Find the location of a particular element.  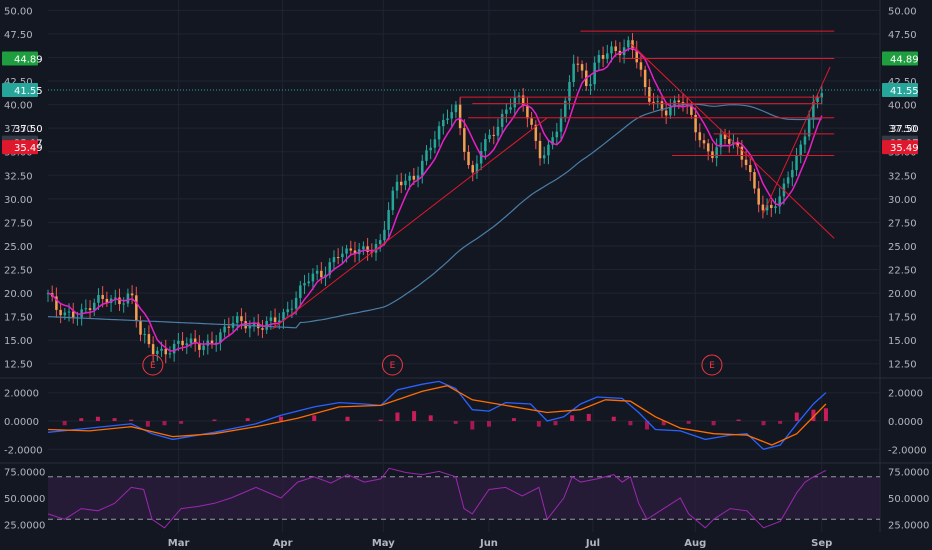

rsi-tick-label-right: 25.0000 is located at coordinates (908, 526).